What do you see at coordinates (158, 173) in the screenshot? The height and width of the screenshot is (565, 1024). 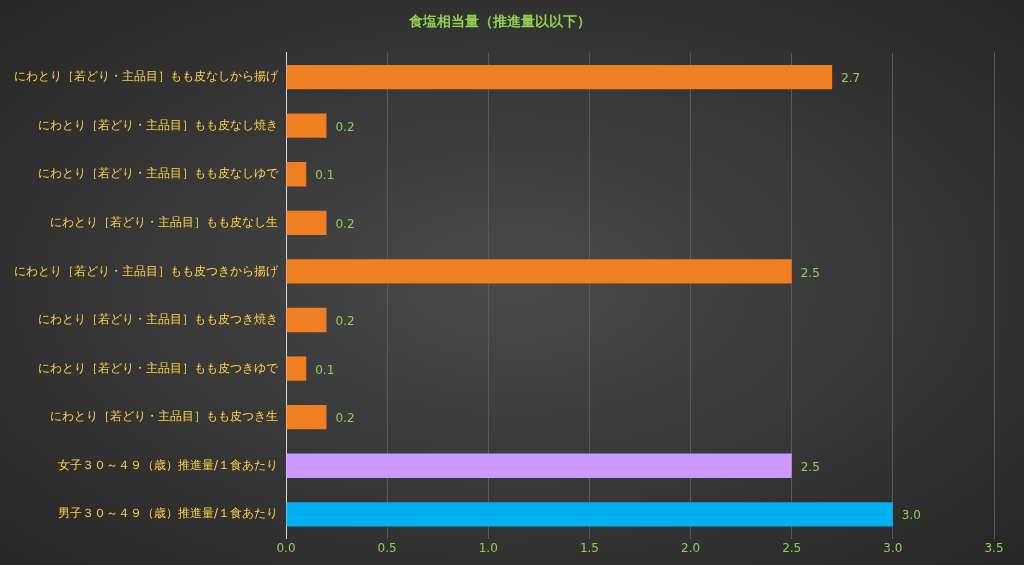 I see `y-tick-label: にわとり［若どり・主品目］もも皮なしゆで` at bounding box center [158, 173].